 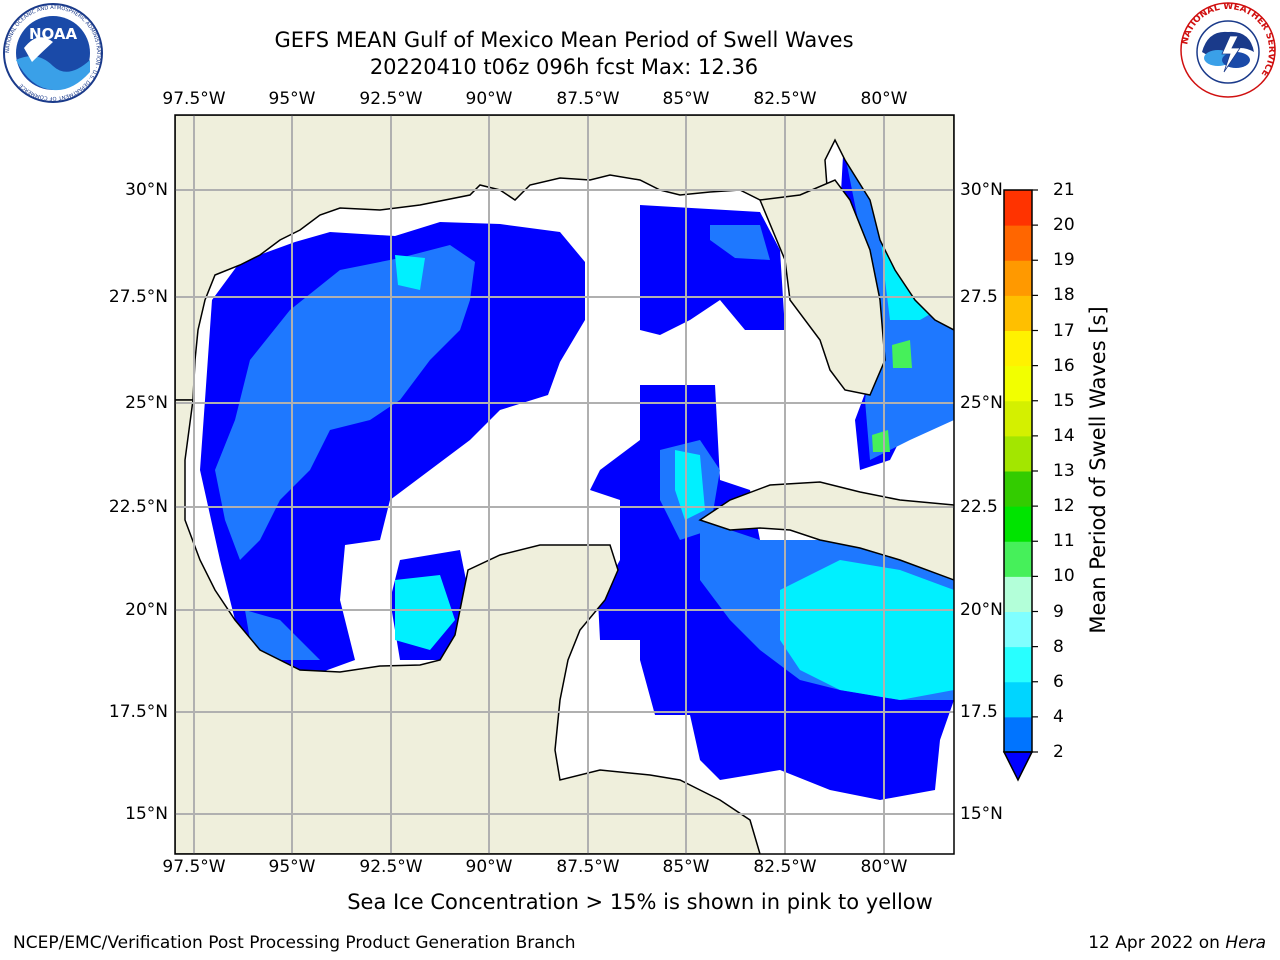 What do you see at coordinates (564, 67) in the screenshot?
I see `map-subtitle: 20220410 t06z 096h fcst Max: 12.36` at bounding box center [564, 67].